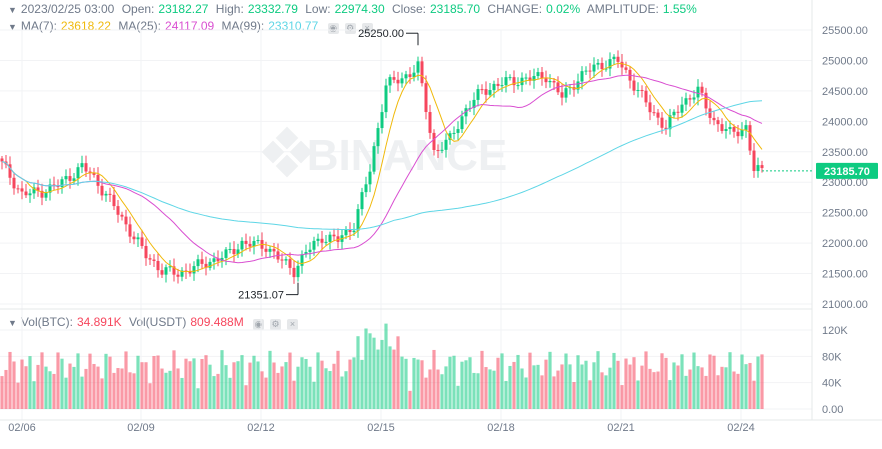  What do you see at coordinates (333, 28) in the screenshot?
I see `eye-icon: ◉` at bounding box center [333, 28].